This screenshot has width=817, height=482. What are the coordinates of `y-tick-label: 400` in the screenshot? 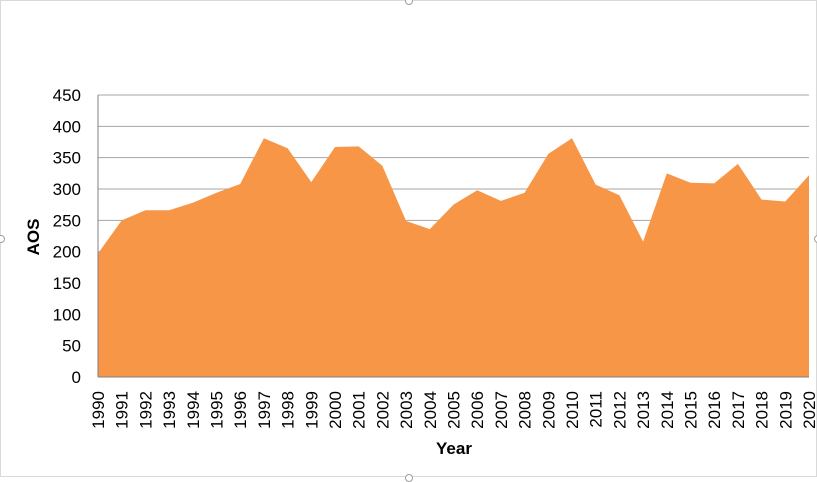 It's located at (67, 126).